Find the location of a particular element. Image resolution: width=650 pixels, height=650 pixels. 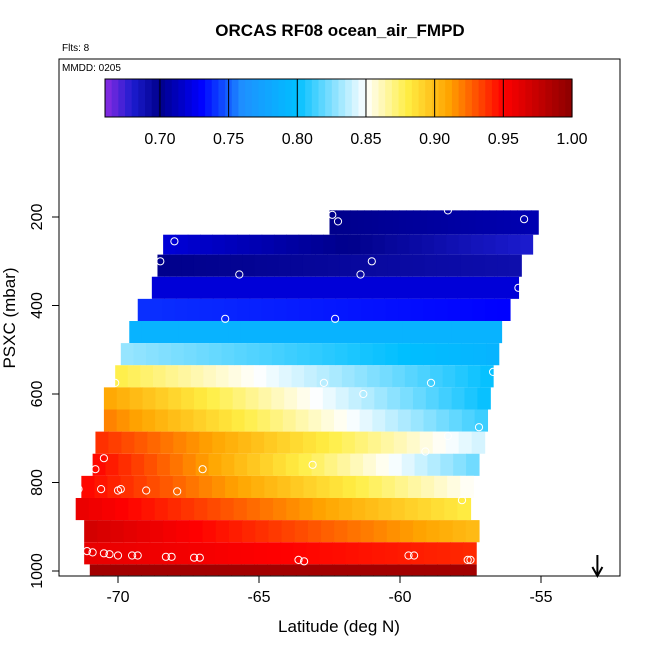

colorbar-tick-label: 0.85 is located at coordinates (365, 139).